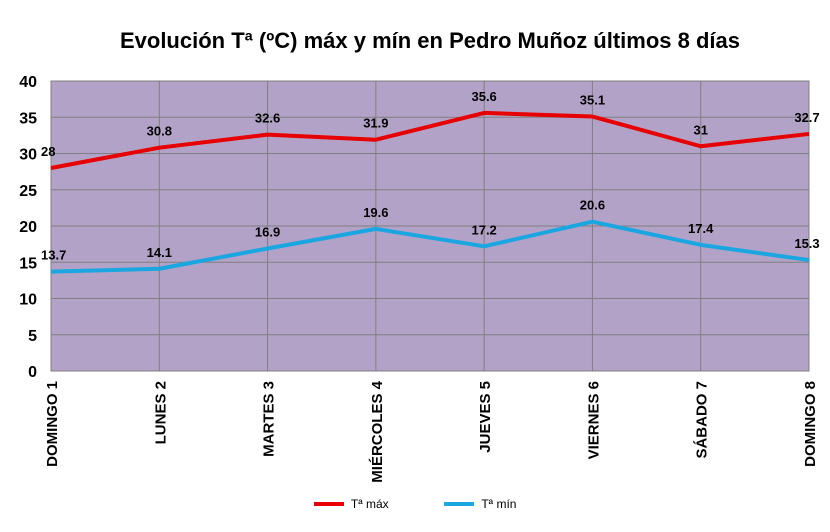 The width and height of the screenshot is (830, 532). What do you see at coordinates (377, 431) in the screenshot?
I see `x-tick-label: MIÉRCOLES 4` at bounding box center [377, 431].